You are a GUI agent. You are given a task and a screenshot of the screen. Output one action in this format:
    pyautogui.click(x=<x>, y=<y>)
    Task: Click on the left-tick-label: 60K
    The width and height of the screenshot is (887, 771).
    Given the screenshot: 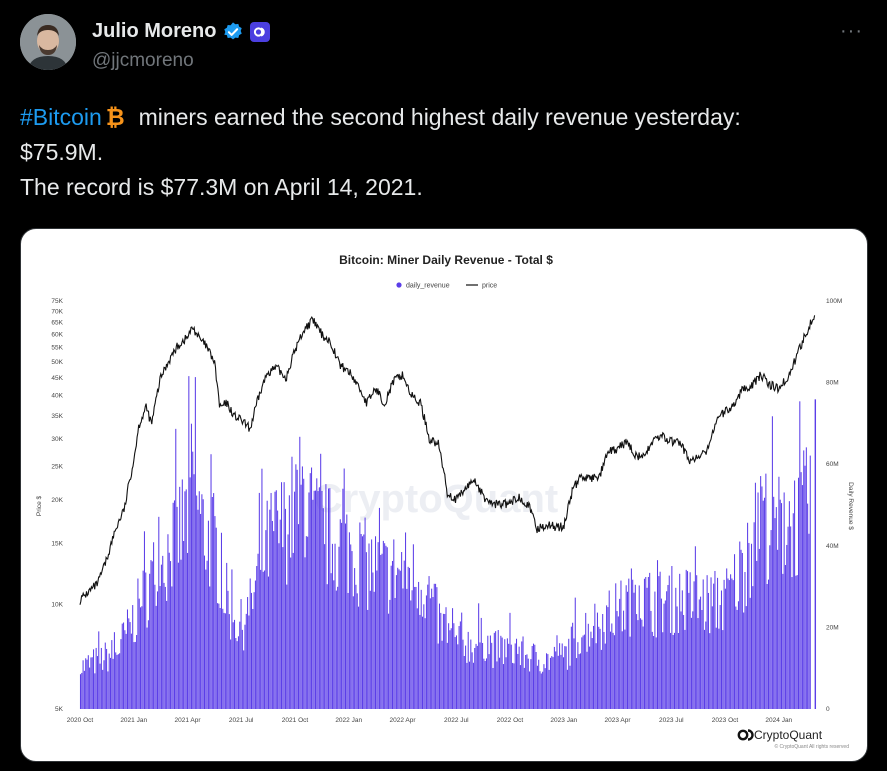 What is the action you would take?
    pyautogui.click(x=57, y=335)
    